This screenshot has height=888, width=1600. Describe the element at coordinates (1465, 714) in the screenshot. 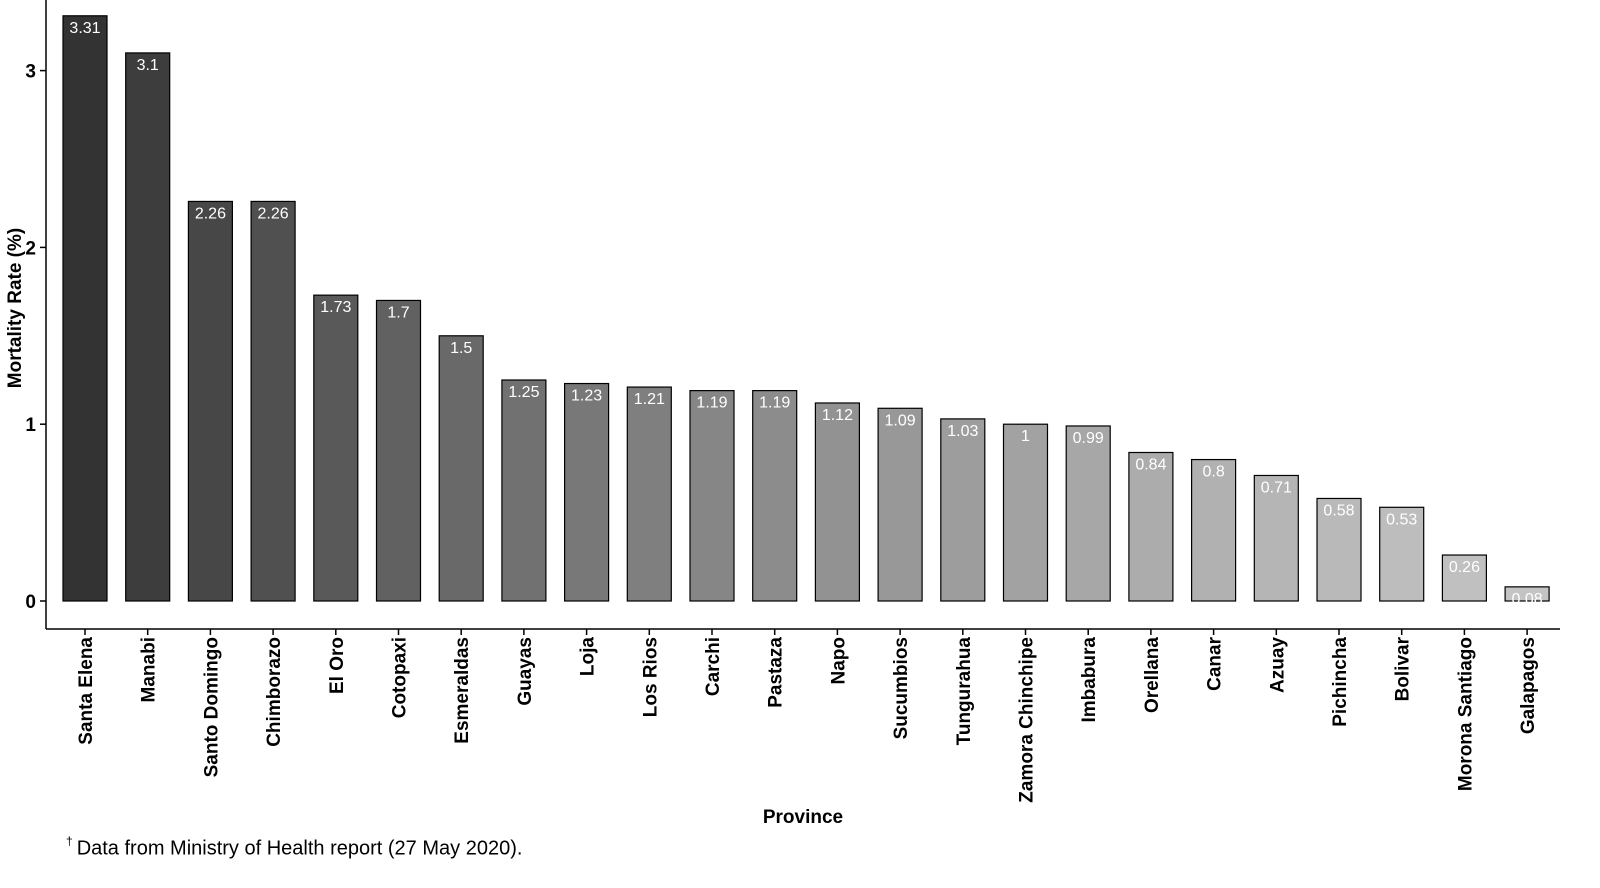

I see `x-tick-label: Morona Santiago` at that location.